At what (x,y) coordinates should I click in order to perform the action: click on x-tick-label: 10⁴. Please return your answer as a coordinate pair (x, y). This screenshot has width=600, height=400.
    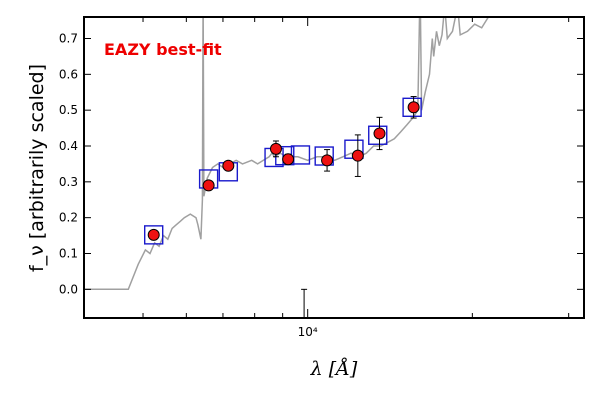
    Looking at the image, I should click on (308, 332).